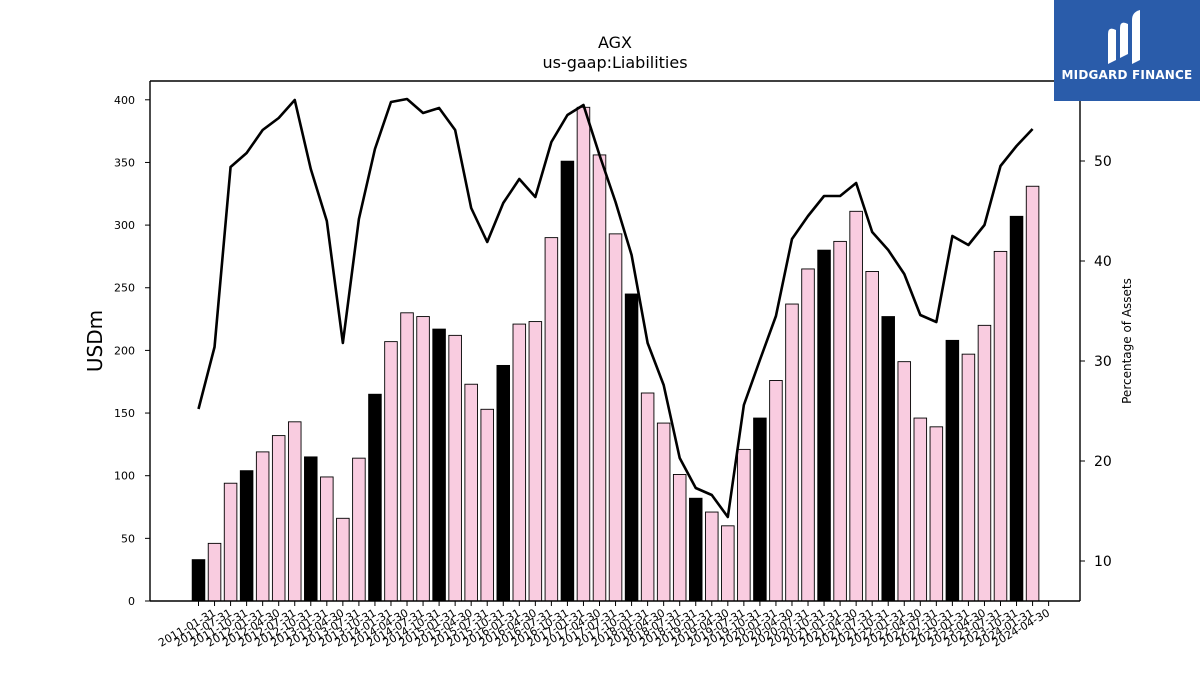  I want to click on y-tick-label: 300, so click(124, 225).